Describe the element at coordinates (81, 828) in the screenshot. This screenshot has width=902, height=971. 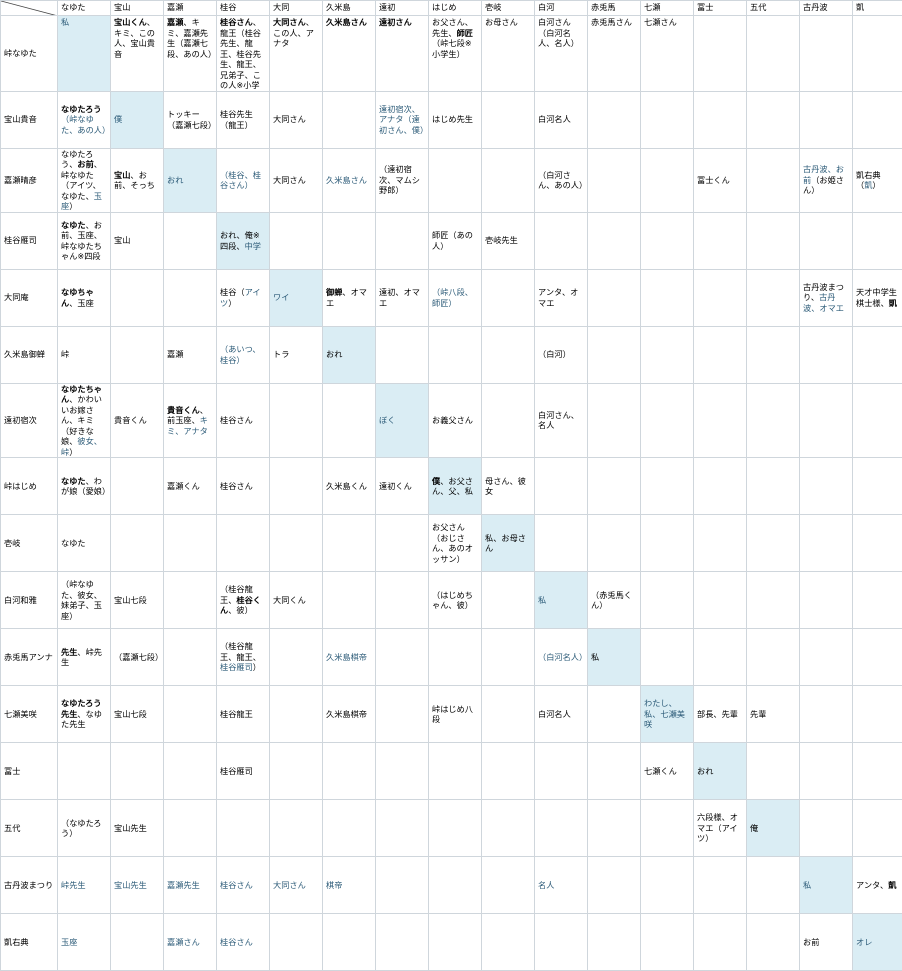
I see `cell-text: （なゆたろう）` at that location.